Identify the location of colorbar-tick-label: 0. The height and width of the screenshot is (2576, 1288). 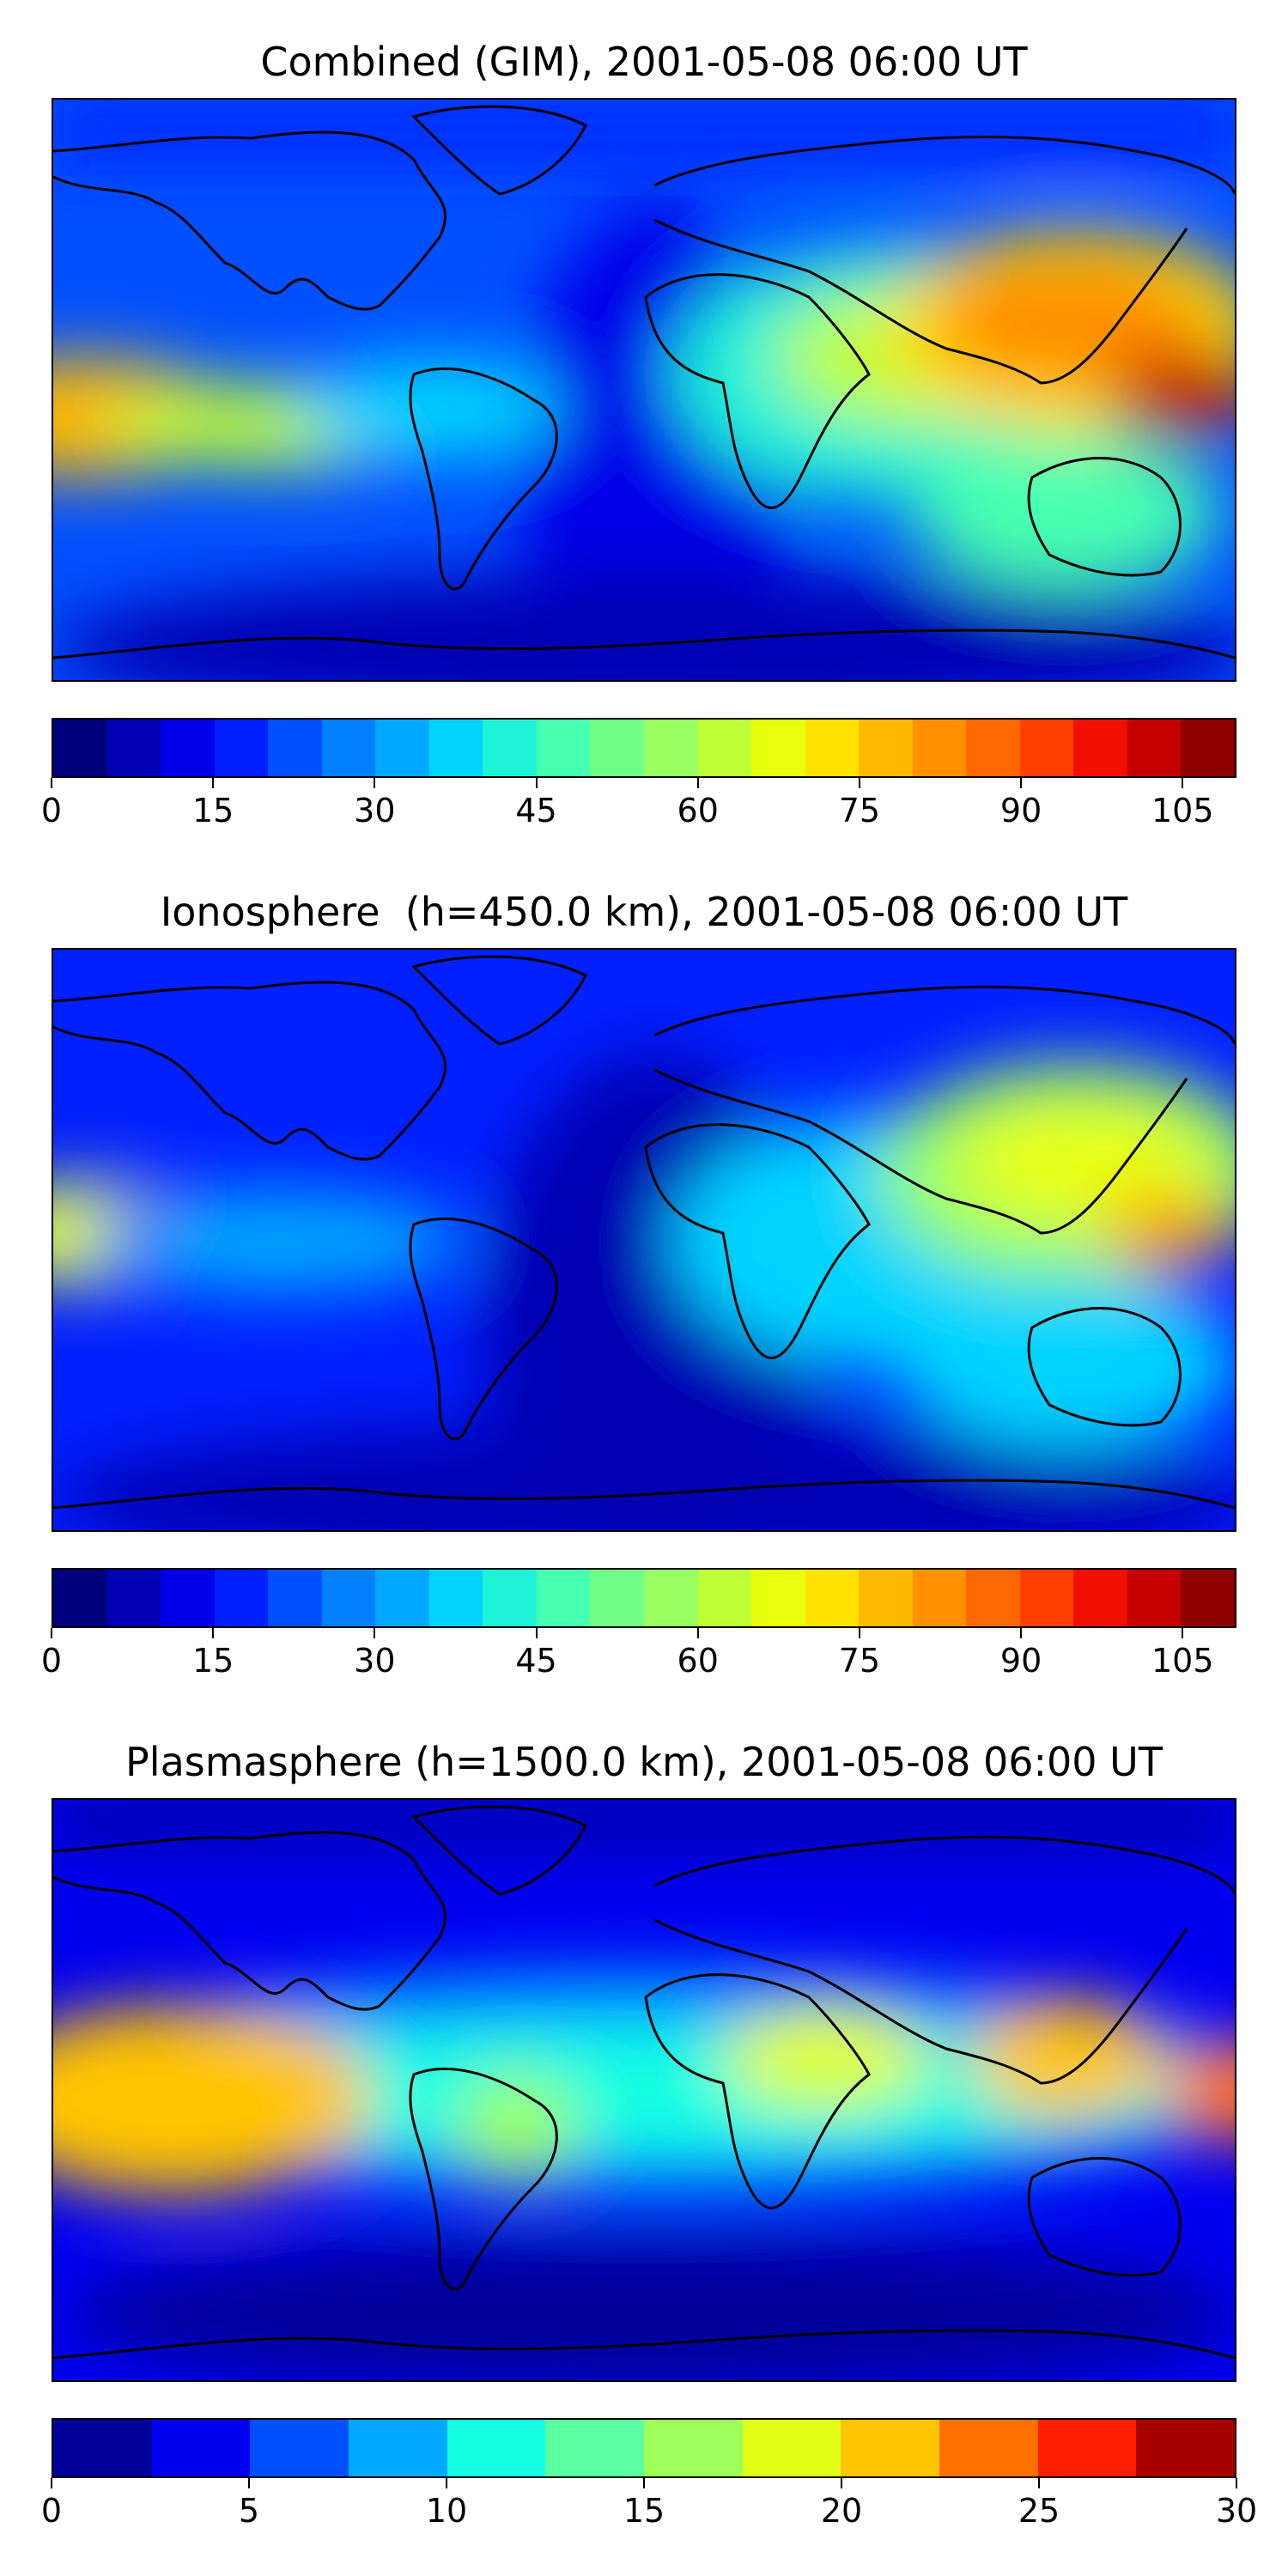
(52, 2511).